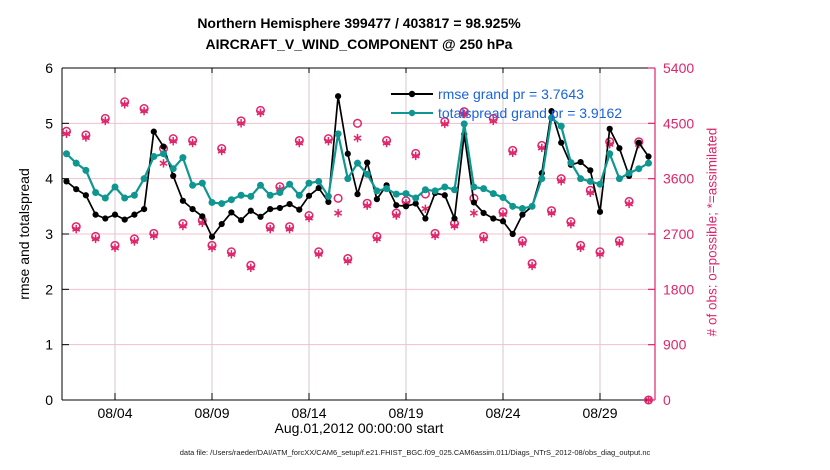 The height and width of the screenshot is (470, 830). Describe the element at coordinates (359, 44) in the screenshot. I see `title-line-2: AIRCRAFT_V_WIND_COMPONENT @ 250 hPa` at that location.